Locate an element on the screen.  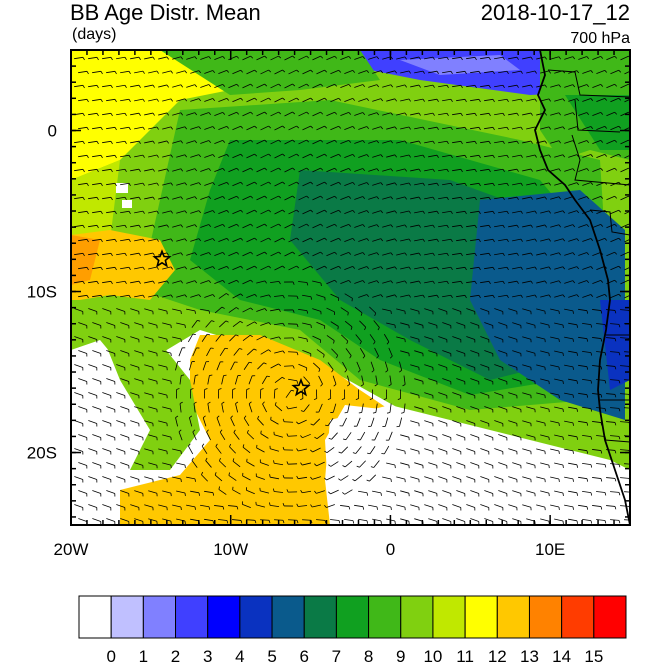
colorbar-label: 0 is located at coordinates (110, 656).